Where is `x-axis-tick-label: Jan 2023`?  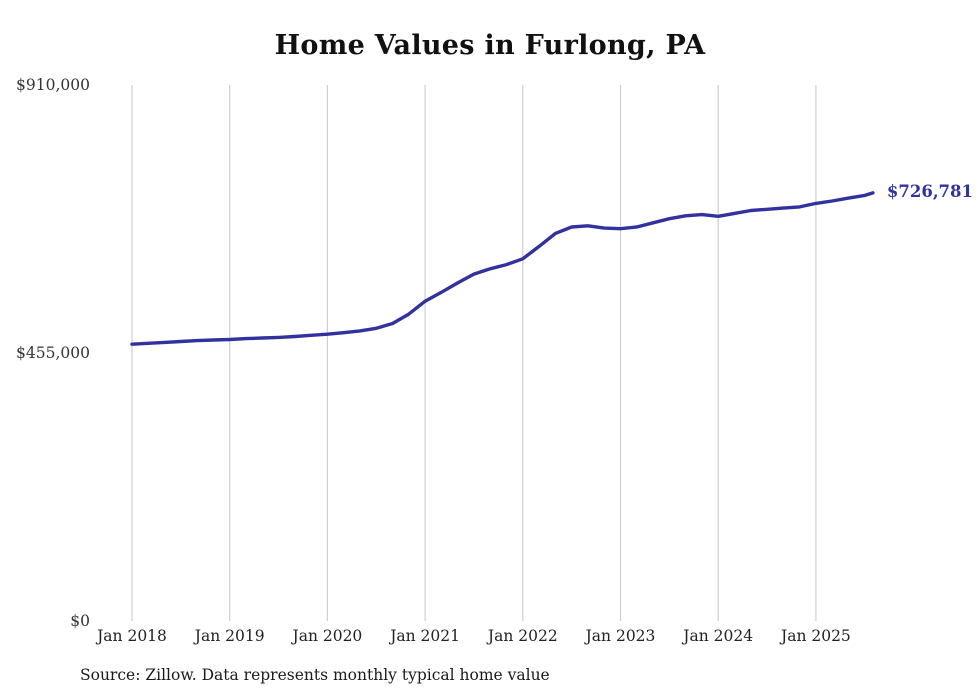 x-axis-tick-label: Jan 2023 is located at coordinates (620, 636).